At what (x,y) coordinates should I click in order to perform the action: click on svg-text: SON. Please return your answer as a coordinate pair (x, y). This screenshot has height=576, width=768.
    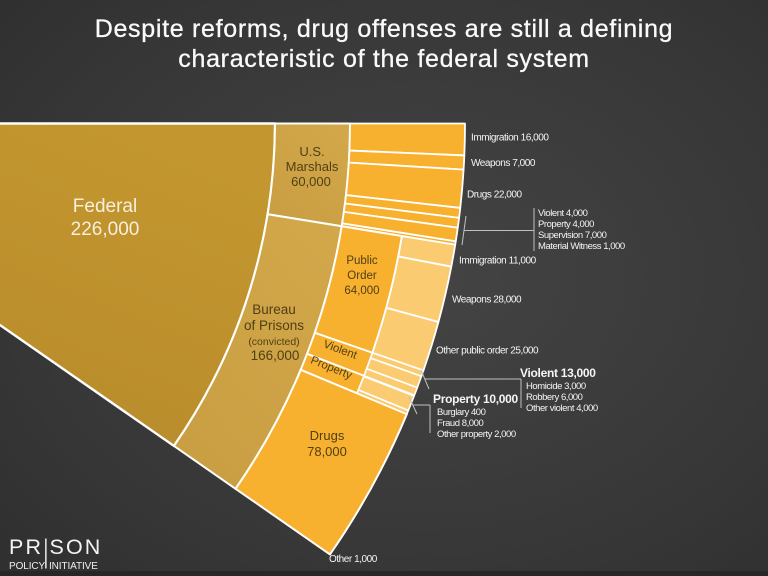
    Looking at the image, I should click on (76, 547).